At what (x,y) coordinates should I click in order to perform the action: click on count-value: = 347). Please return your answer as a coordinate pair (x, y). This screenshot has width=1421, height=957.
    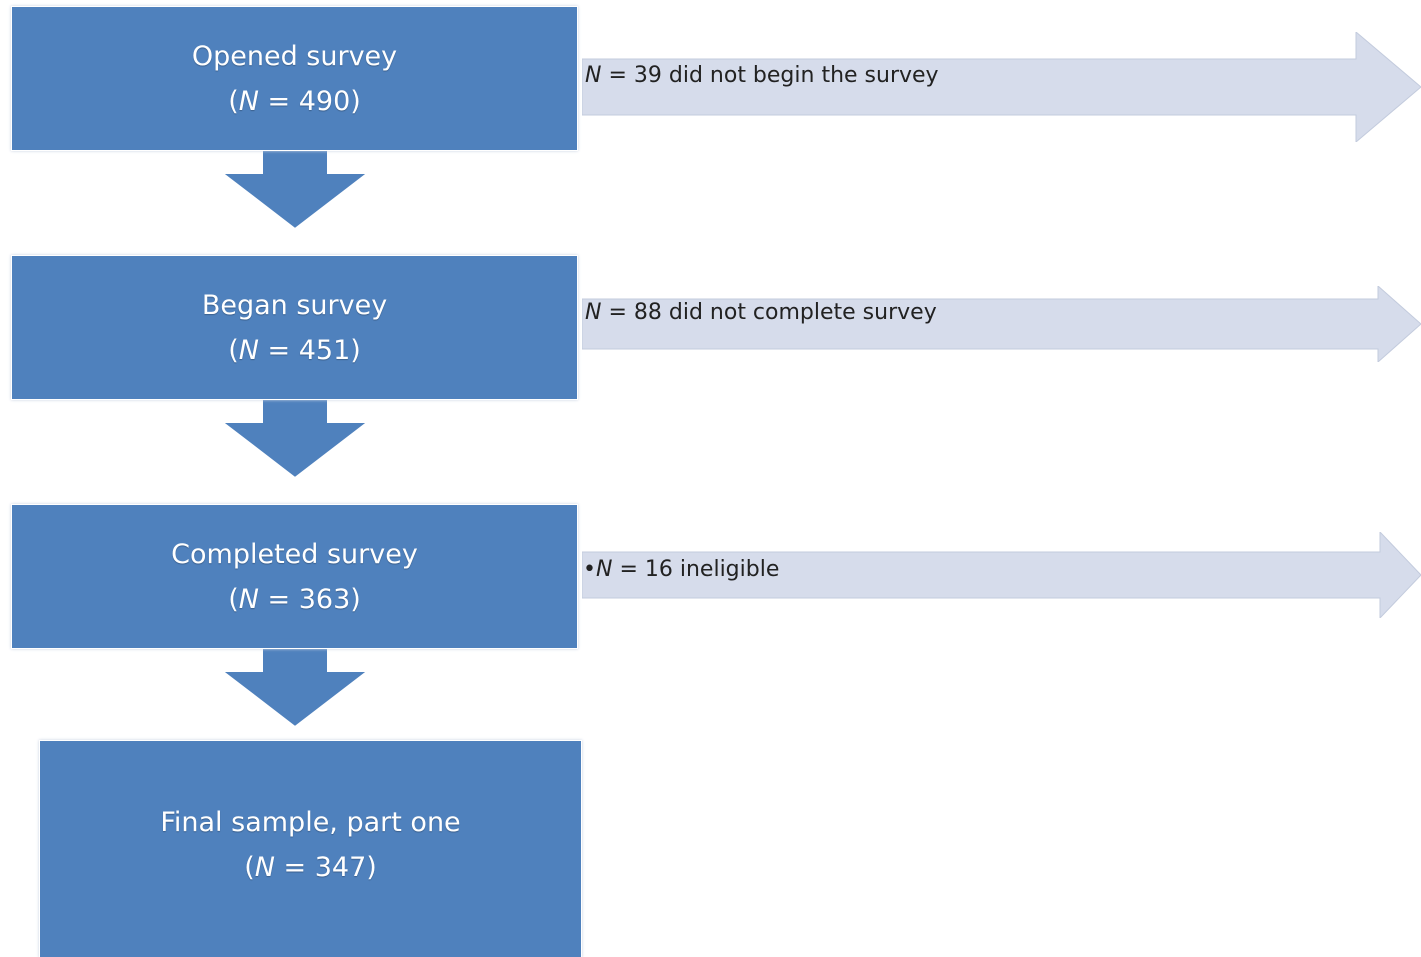
    Looking at the image, I should click on (325, 867).